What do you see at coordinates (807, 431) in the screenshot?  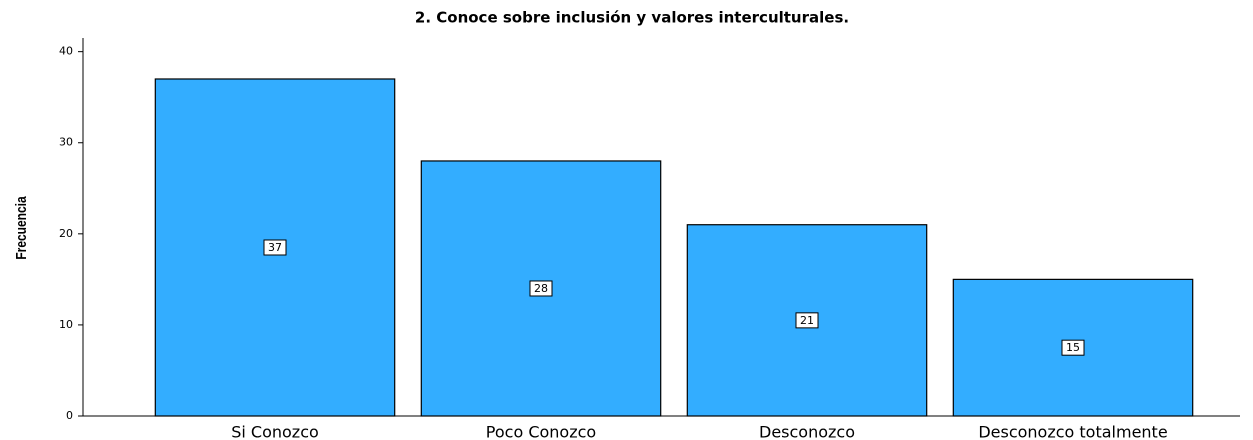 I see `x-tick-label: Desconozco` at bounding box center [807, 431].